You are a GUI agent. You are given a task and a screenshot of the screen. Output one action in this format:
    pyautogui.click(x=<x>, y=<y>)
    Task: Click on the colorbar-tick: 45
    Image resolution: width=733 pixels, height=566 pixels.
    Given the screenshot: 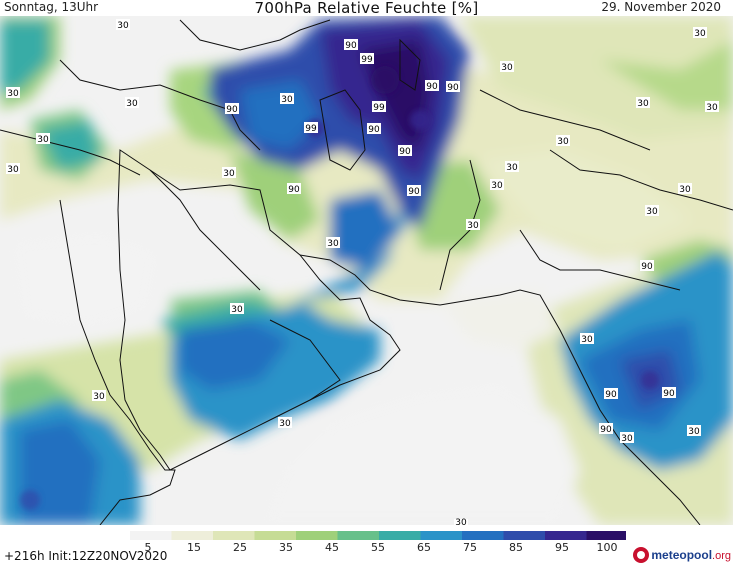 What is the action you would take?
    pyautogui.click(x=332, y=547)
    